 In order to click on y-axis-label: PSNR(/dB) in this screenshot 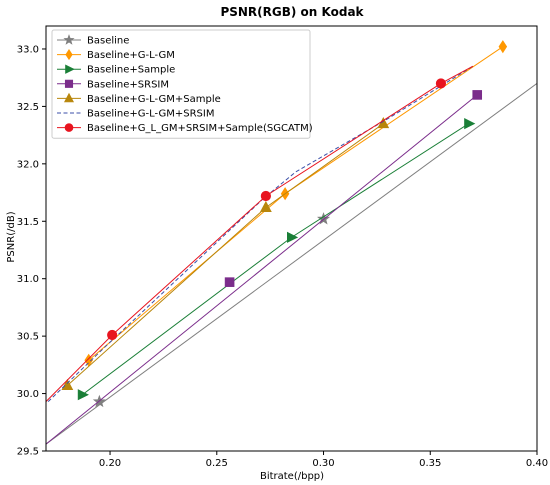, I will do `click(11, 236)`.